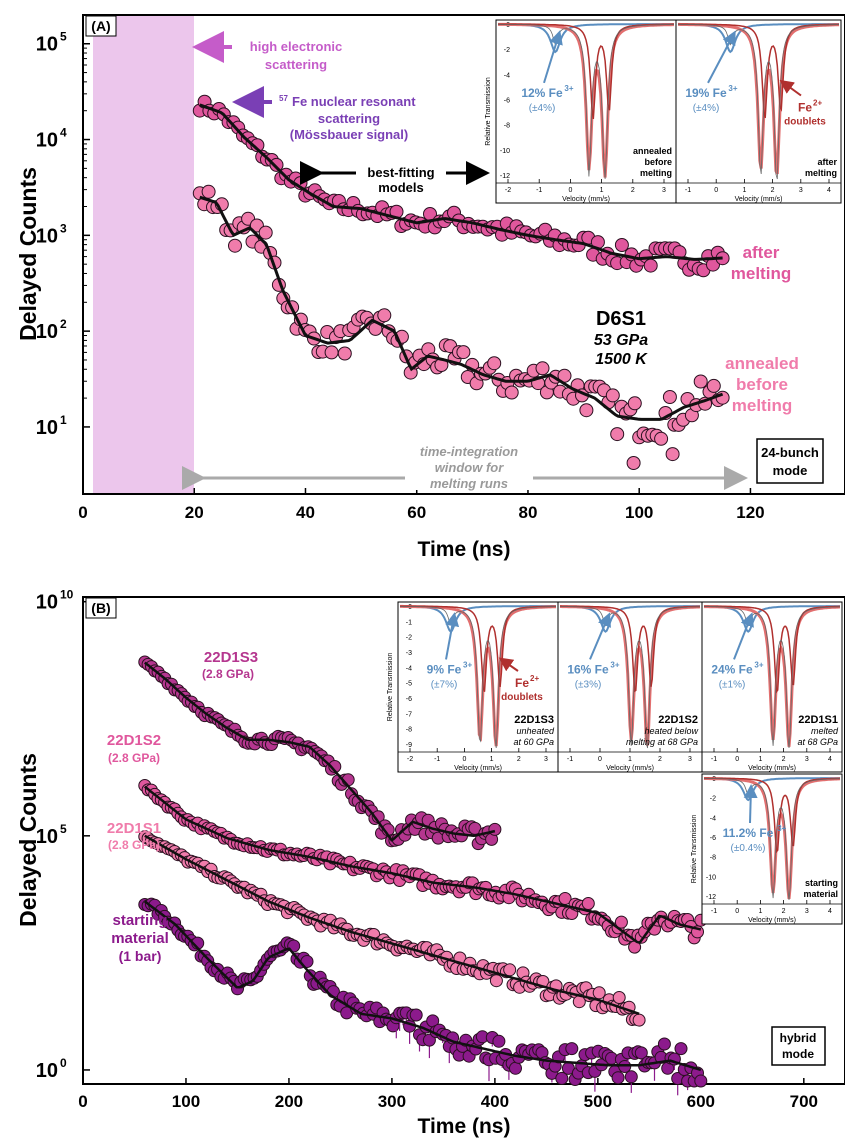 The width and height of the screenshot is (845, 1140). What do you see at coordinates (100, 26) in the screenshot?
I see `panel-a-label: (A)` at bounding box center [100, 26].